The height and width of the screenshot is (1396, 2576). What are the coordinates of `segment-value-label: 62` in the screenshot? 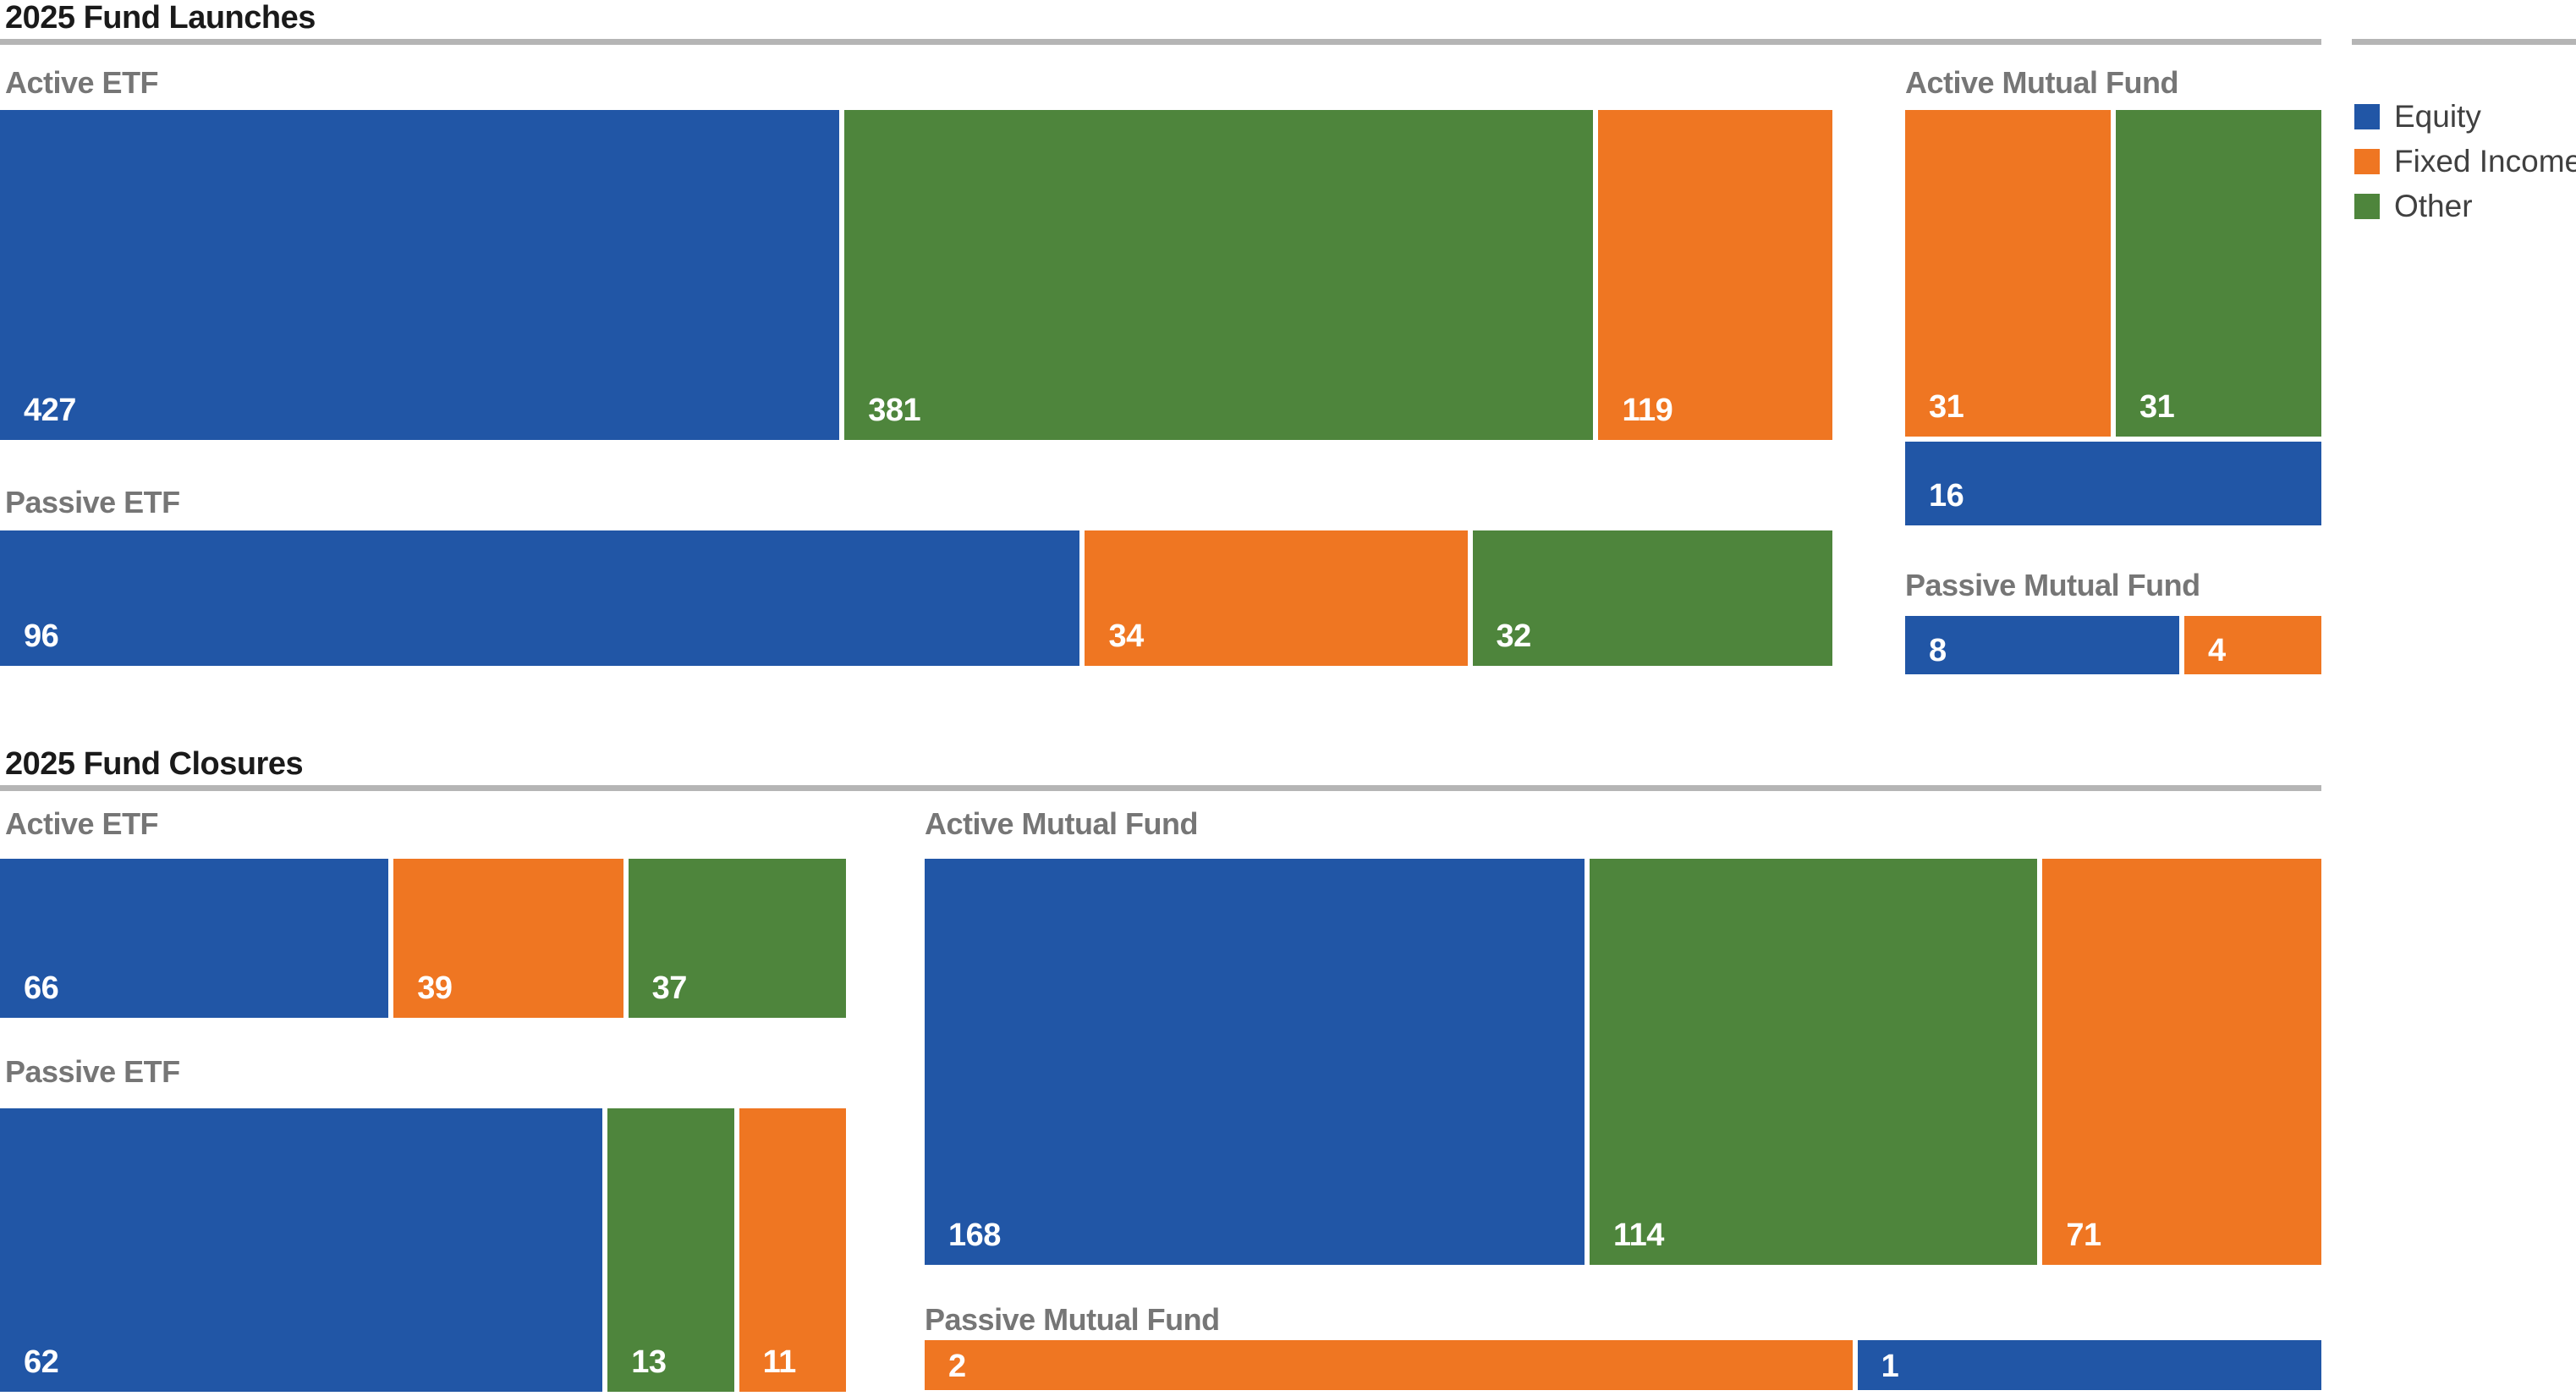 It's located at (41, 1362).